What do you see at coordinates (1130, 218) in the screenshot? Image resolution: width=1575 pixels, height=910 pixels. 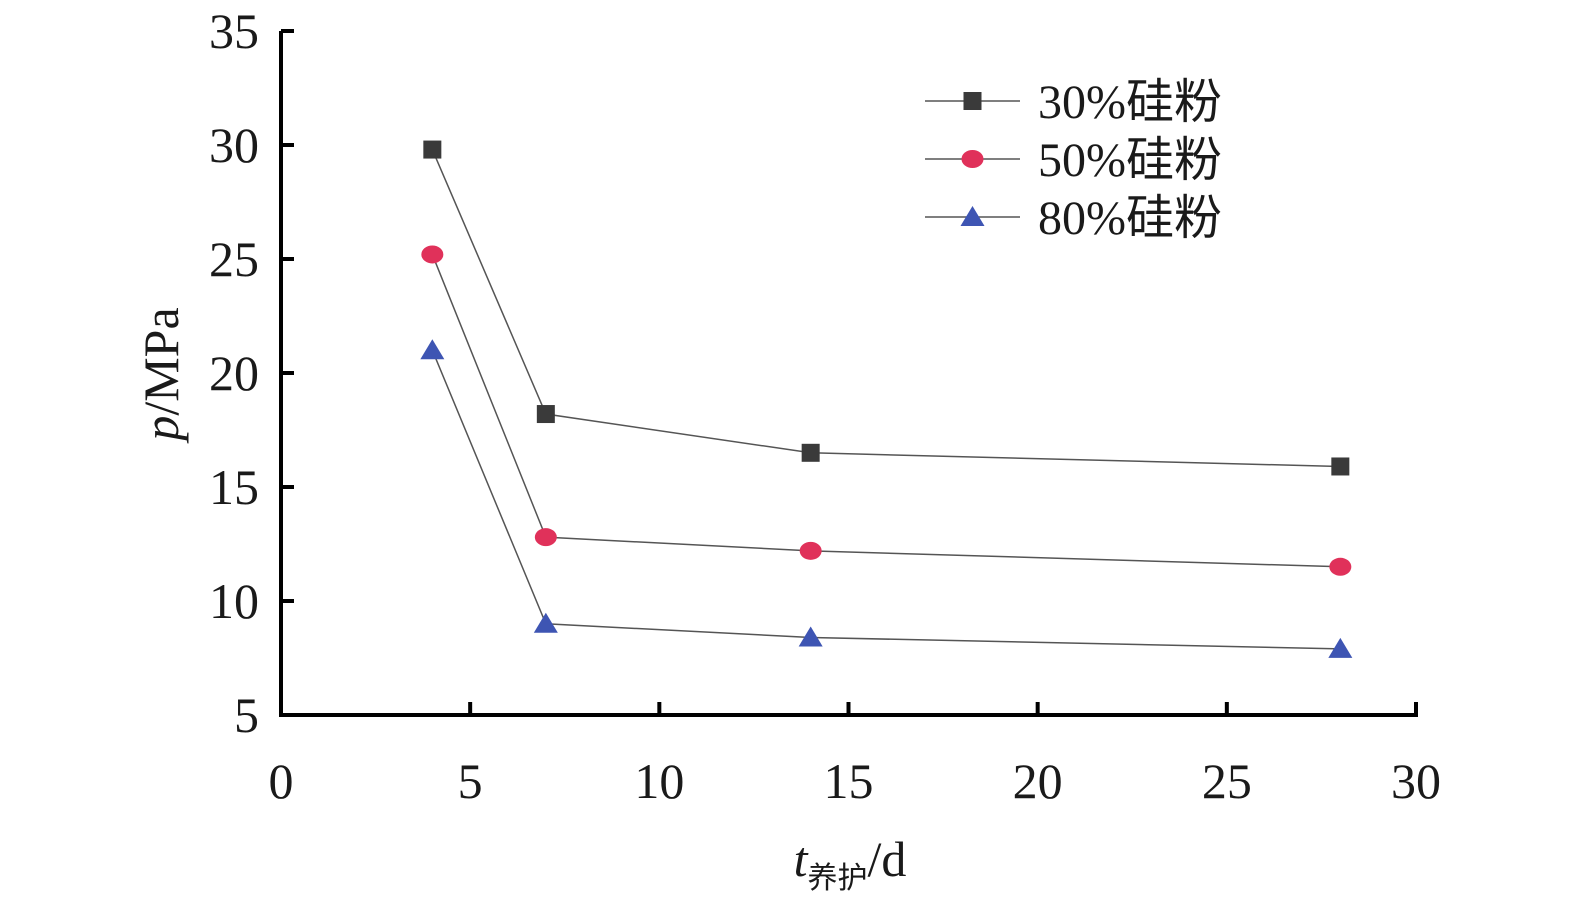 I see `legend-label: 80%硅粉` at bounding box center [1130, 218].